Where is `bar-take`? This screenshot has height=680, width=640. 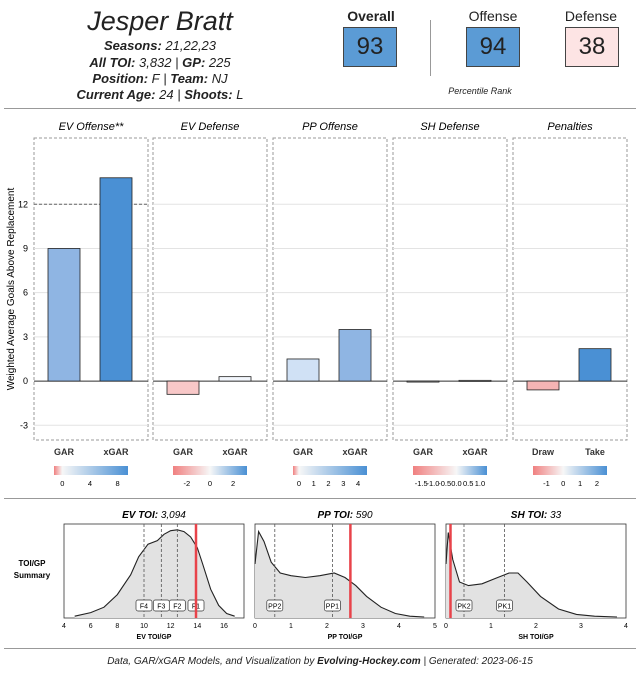
bar-take is located at coordinates (595, 365).